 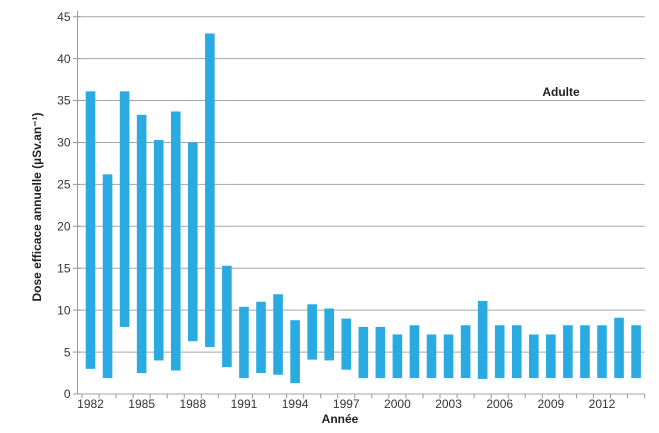 What do you see at coordinates (397, 404) in the screenshot?
I see `x-tick-label-2000: 2000` at bounding box center [397, 404].